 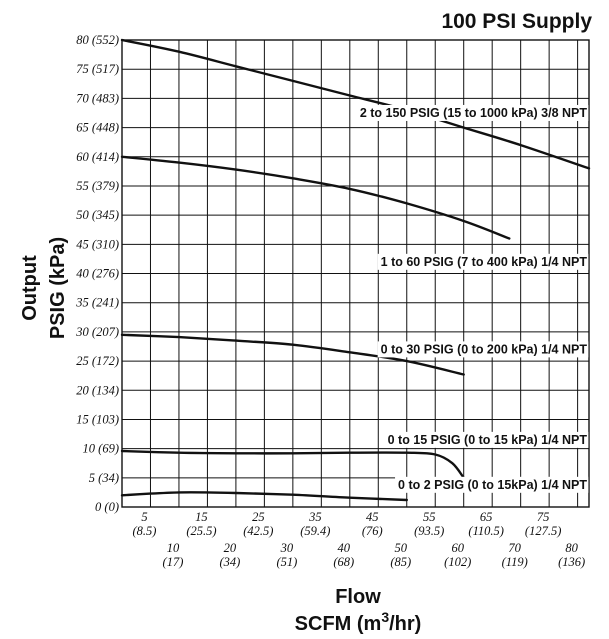 I want to click on x-axis-subtitle-superscript: 3, so click(x=385, y=617).